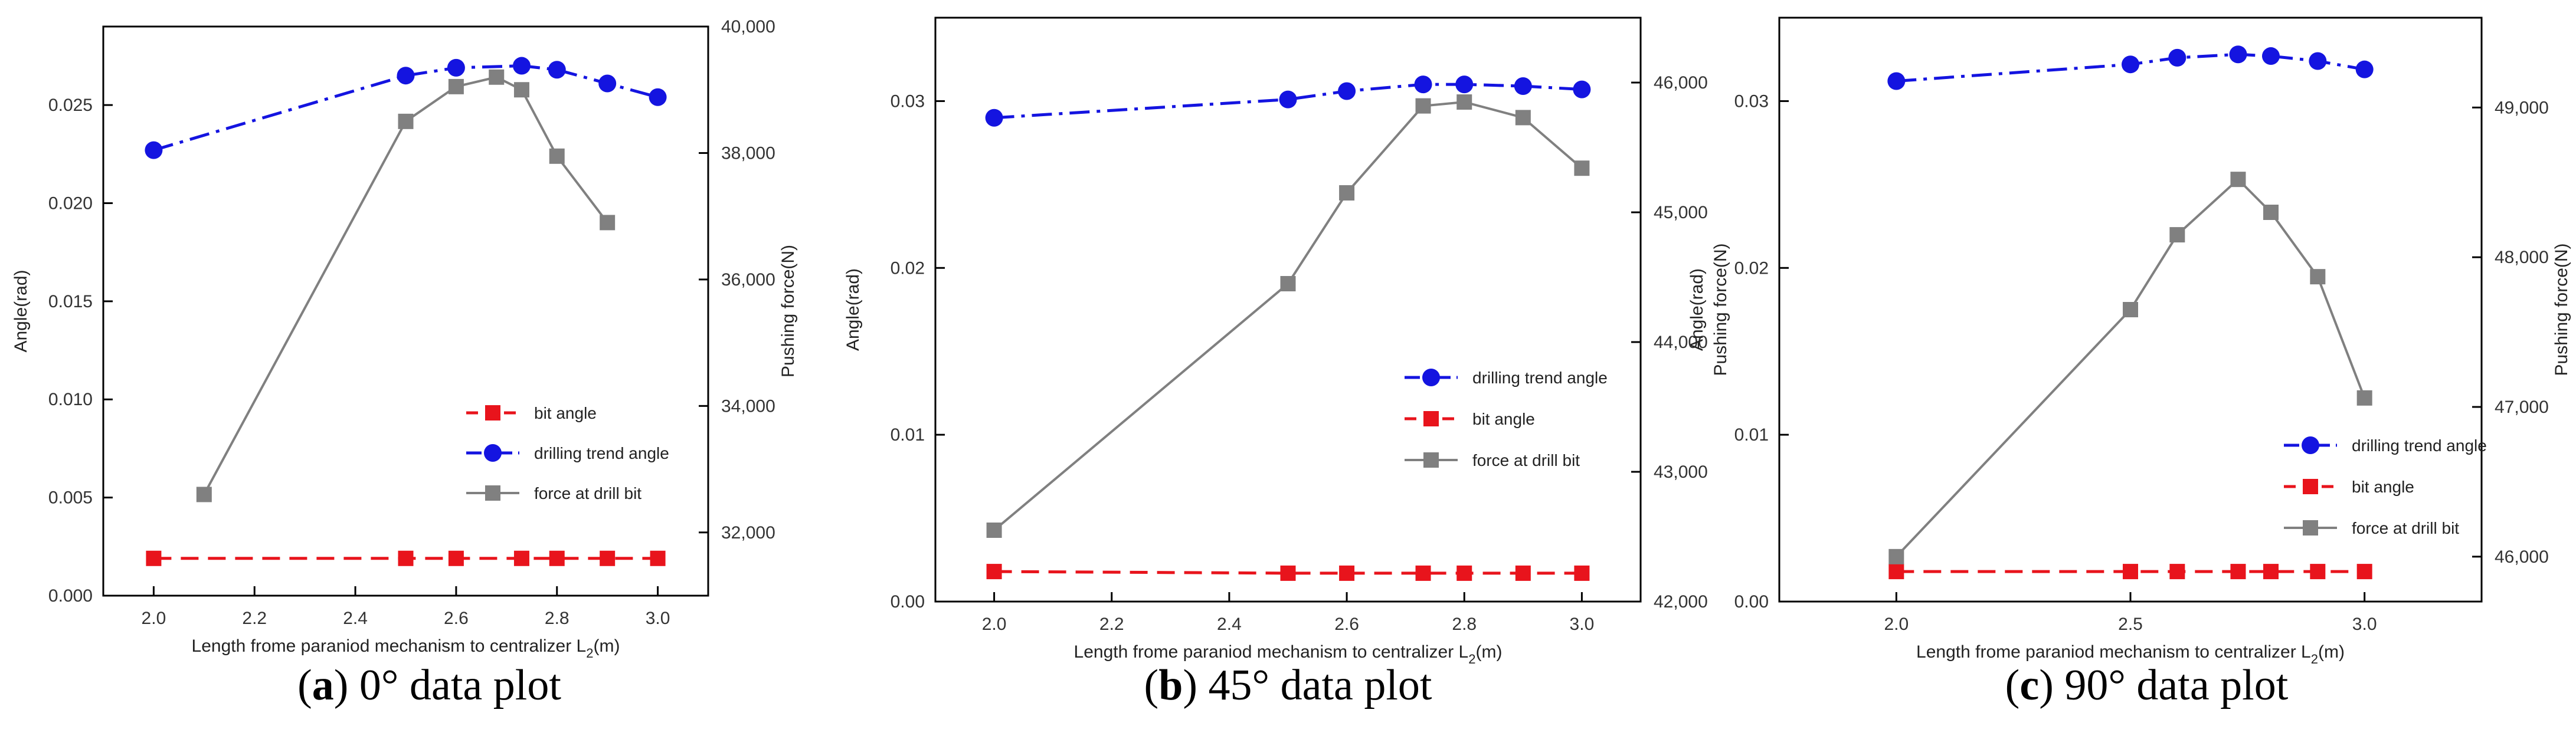 This screenshot has width=2576, height=749. What do you see at coordinates (1320, 685) in the screenshot?
I see `caption-b-text: 45° data plot` at bounding box center [1320, 685].